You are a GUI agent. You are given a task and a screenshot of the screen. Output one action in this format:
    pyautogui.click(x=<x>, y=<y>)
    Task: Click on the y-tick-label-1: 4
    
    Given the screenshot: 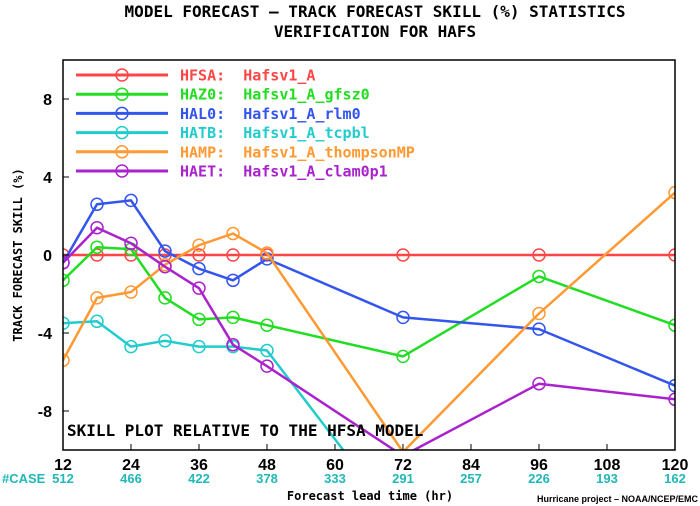 What is the action you would take?
    pyautogui.click(x=47, y=178)
    